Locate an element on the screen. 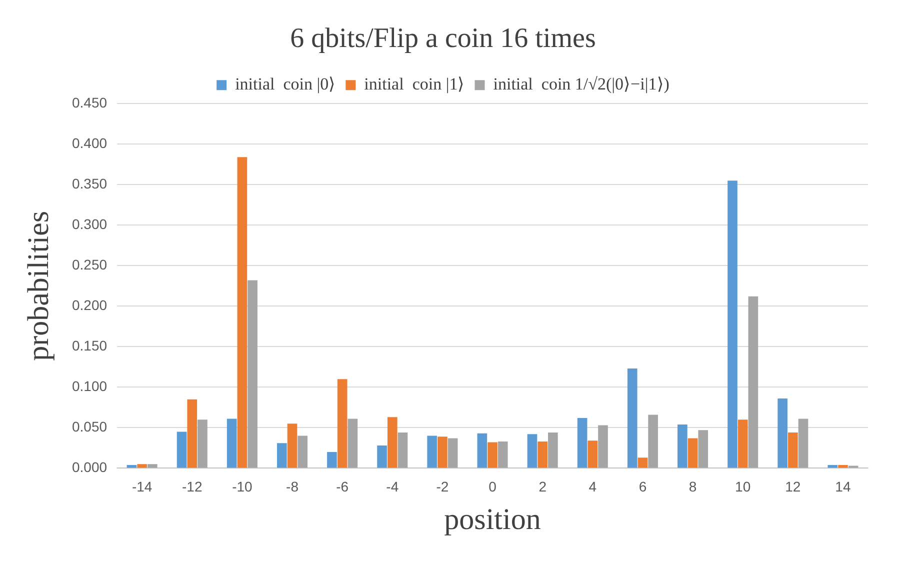  legend-label: initial coin |0⟩ is located at coordinates (285, 84).